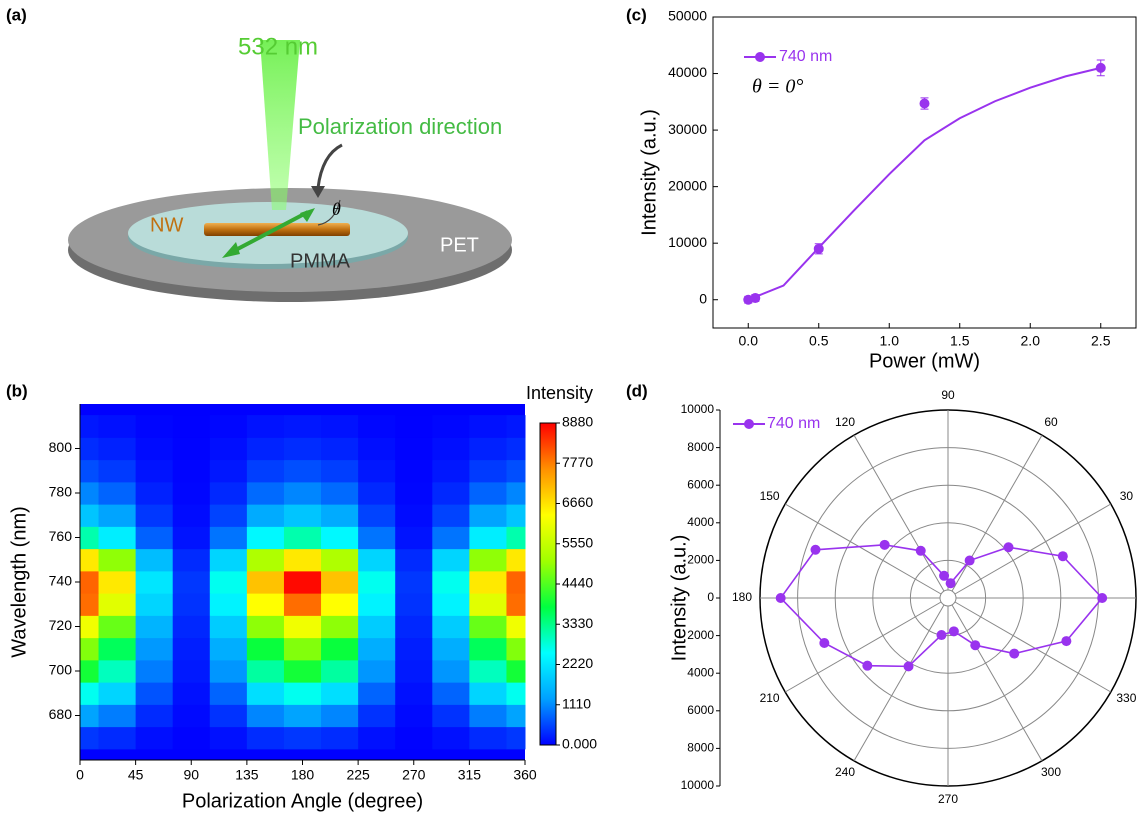  I want to click on x-tick-label: 180, so click(303, 775).